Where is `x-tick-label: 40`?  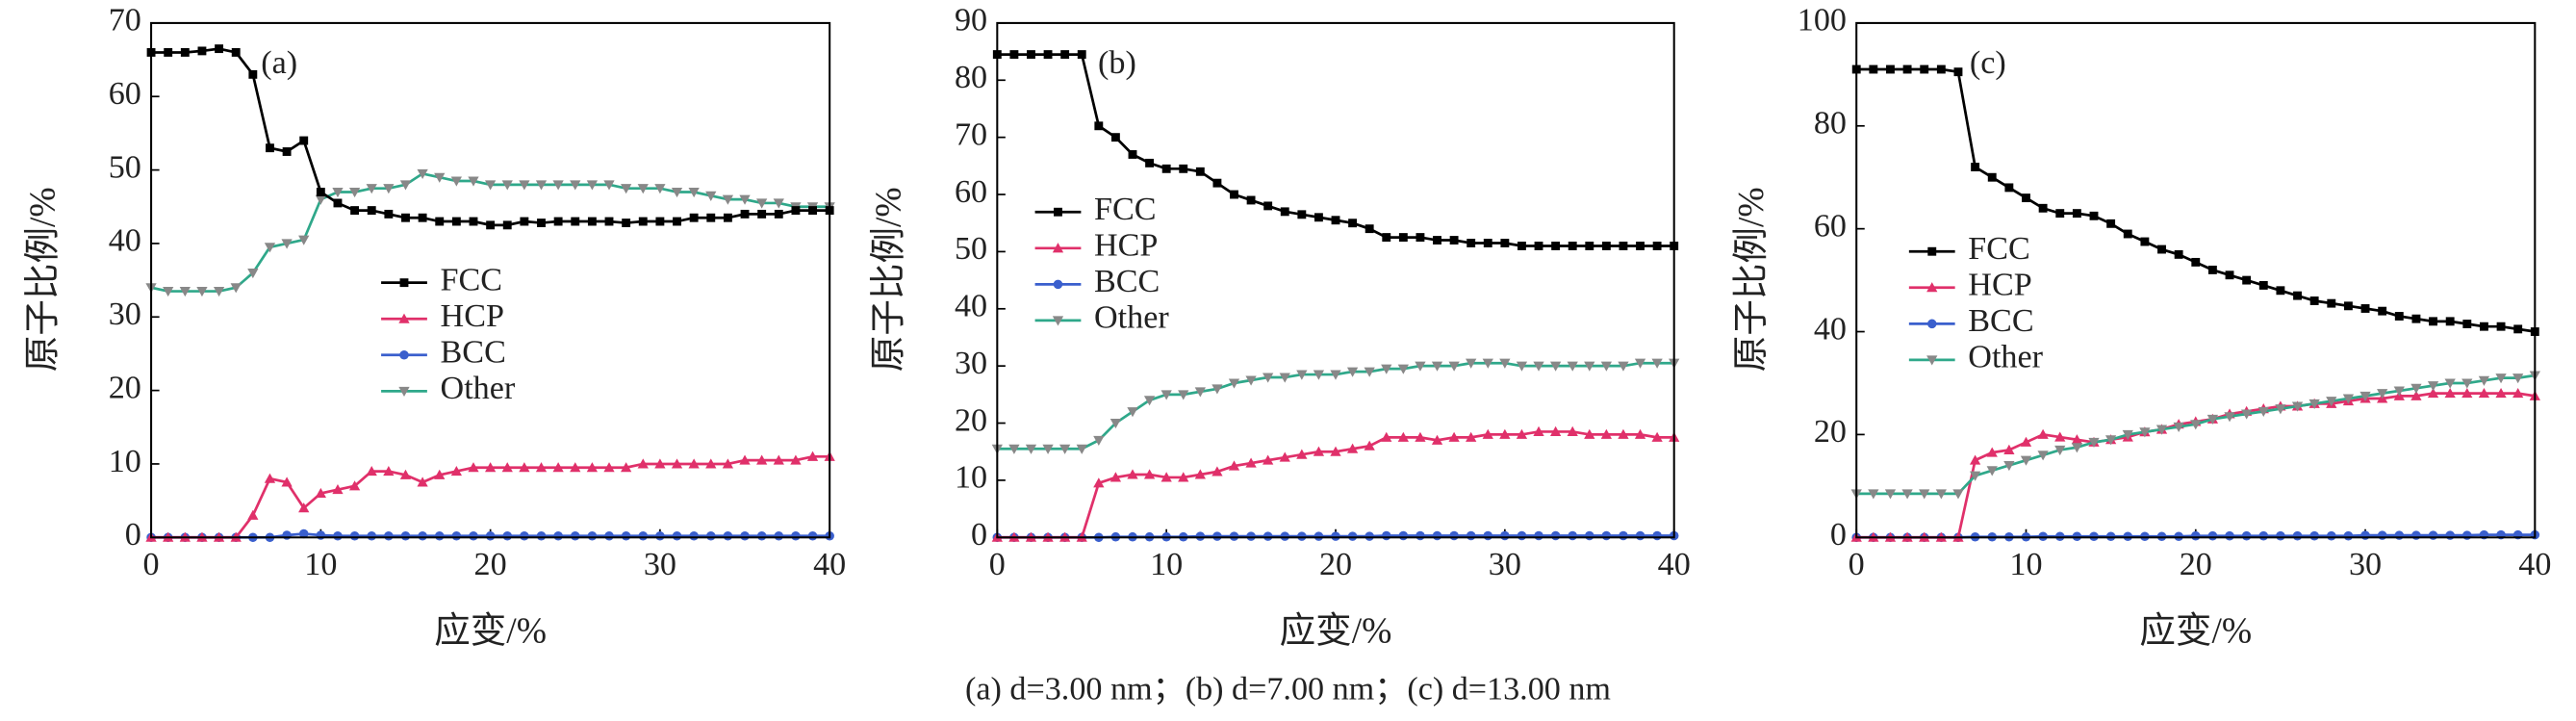
x-tick-label: 40 is located at coordinates (2534, 564).